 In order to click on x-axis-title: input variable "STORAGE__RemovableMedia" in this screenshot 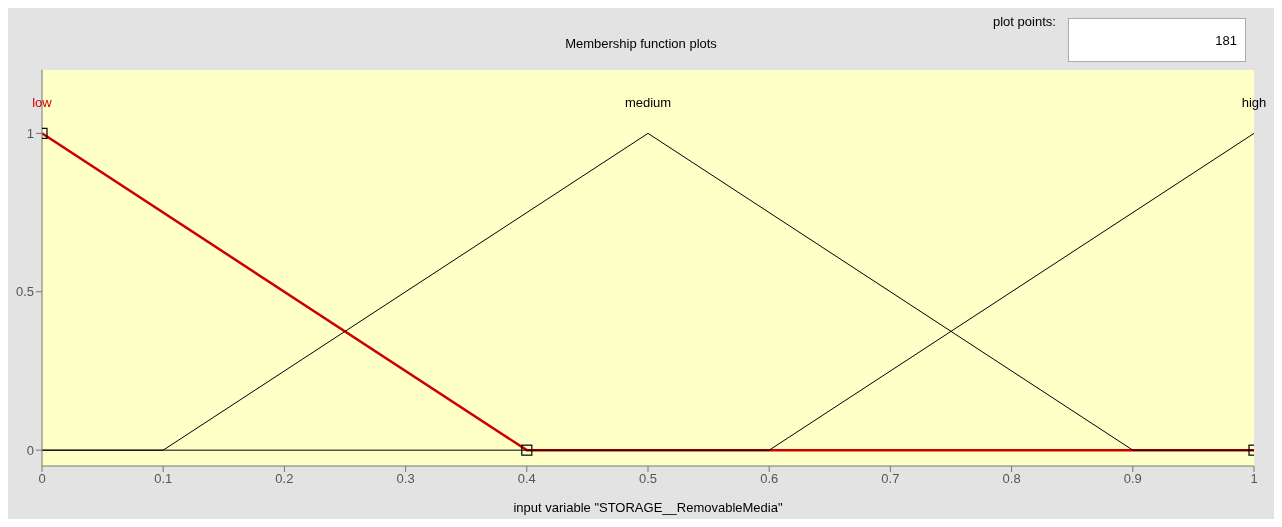, I will do `click(648, 507)`.